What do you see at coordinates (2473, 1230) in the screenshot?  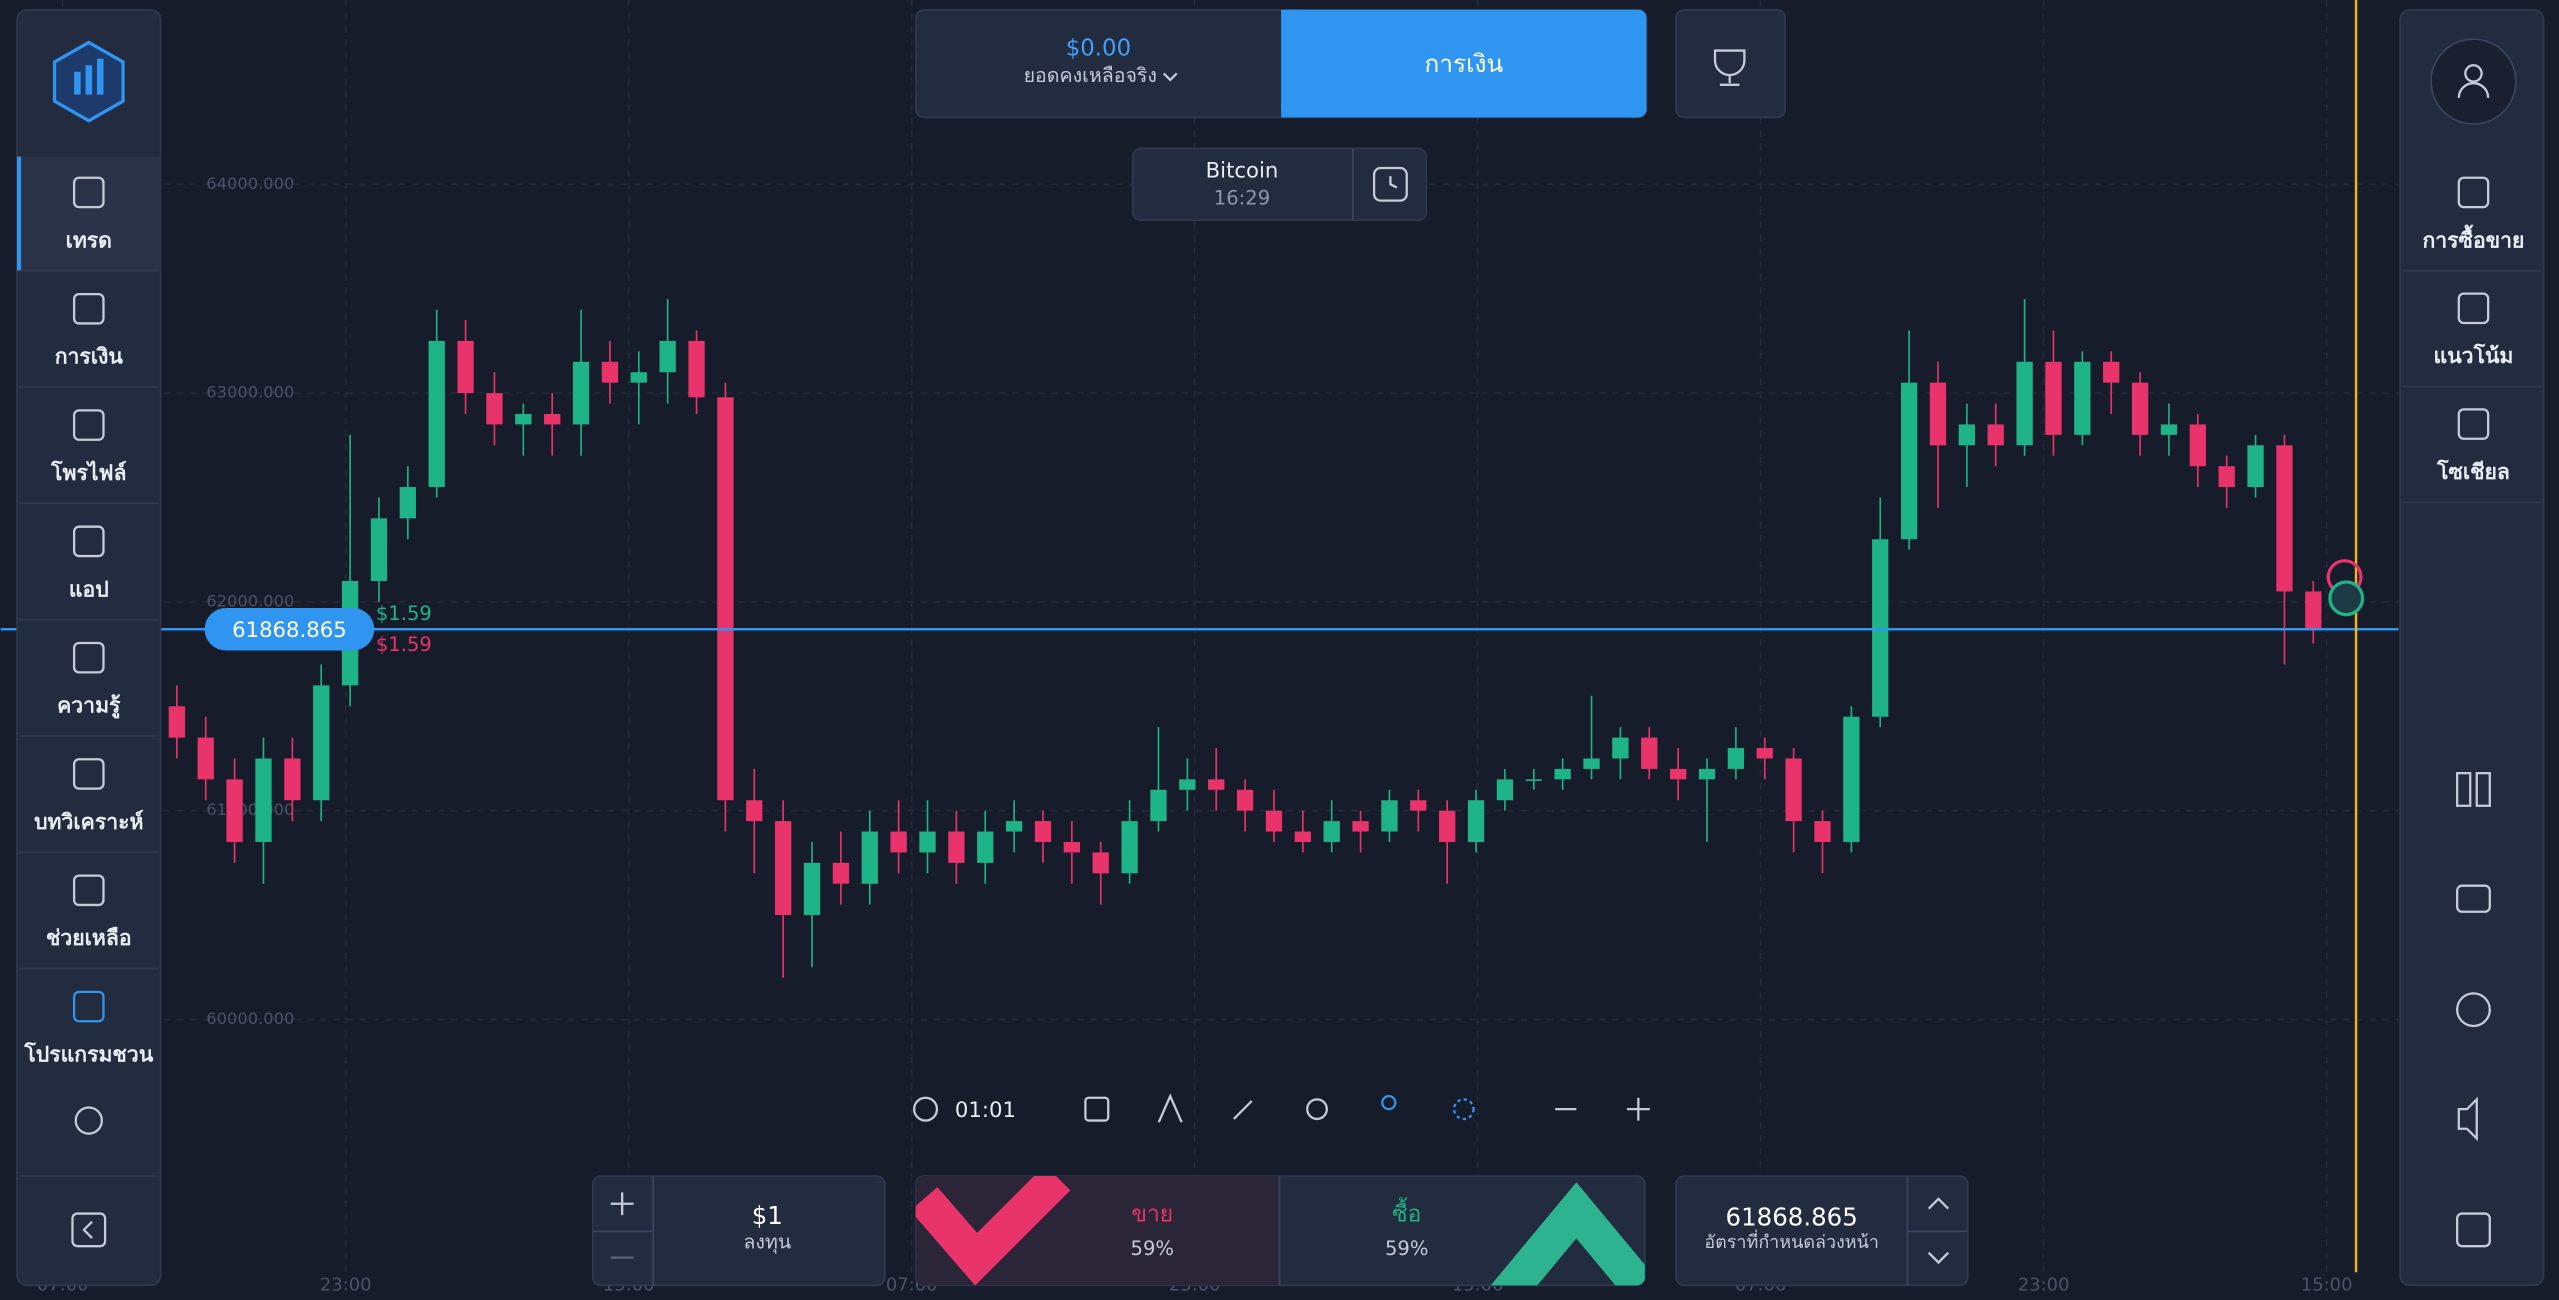 I see `fullscreen-icon` at bounding box center [2473, 1230].